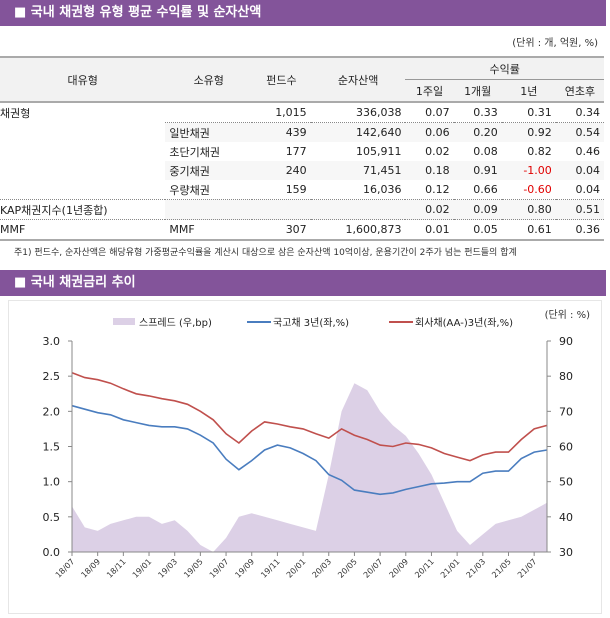 The width and height of the screenshot is (610, 618). I want to click on legend-label: 국고채 3년(좌,%), so click(311, 323).